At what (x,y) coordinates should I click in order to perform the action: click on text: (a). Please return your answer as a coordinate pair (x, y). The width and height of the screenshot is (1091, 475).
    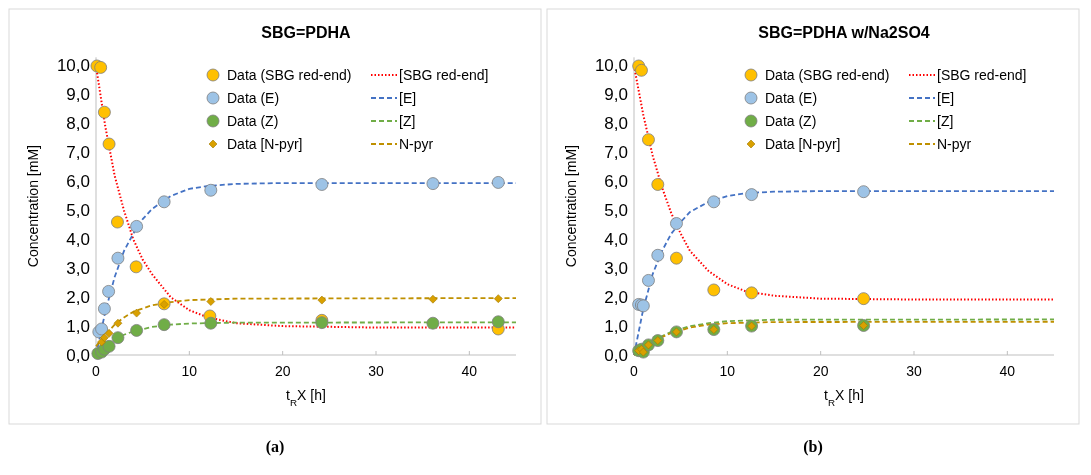
    Looking at the image, I should click on (275, 447).